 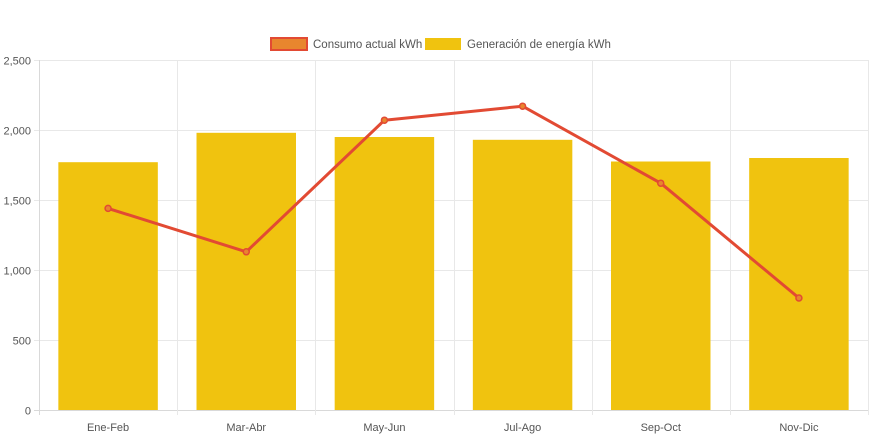 I want to click on legend-item-consumo: Consumo actual kWh, so click(x=346, y=44).